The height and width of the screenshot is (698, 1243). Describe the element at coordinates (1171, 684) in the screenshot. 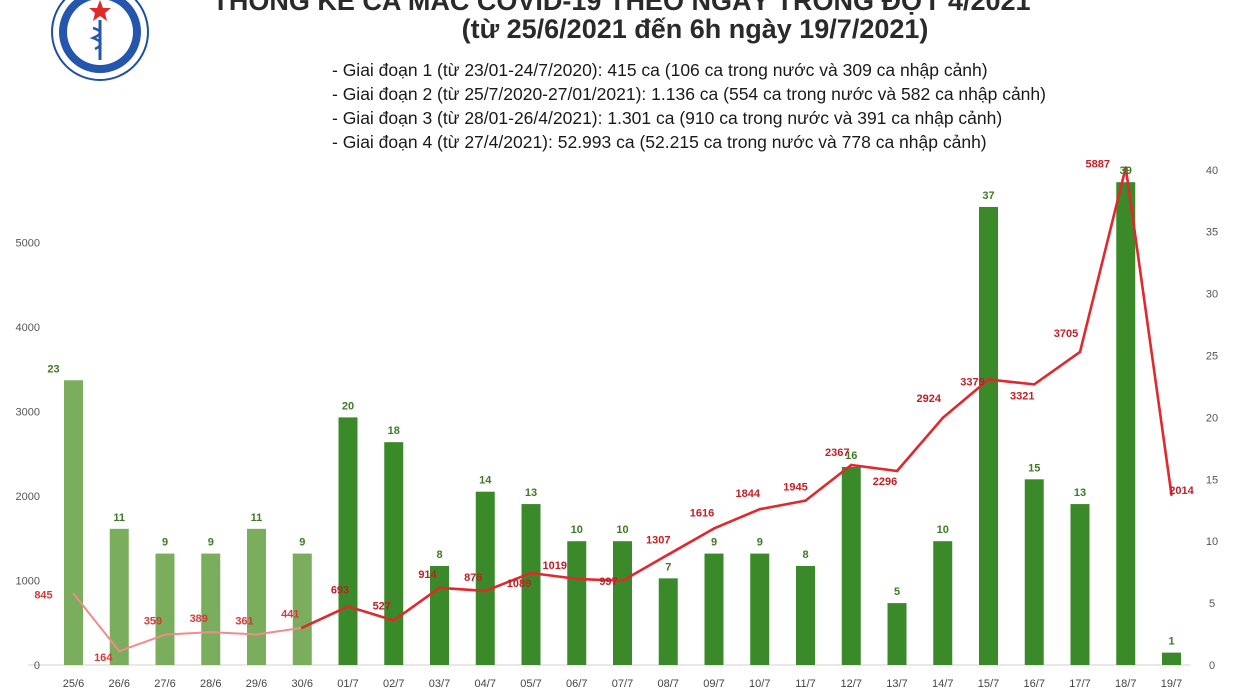

I see `x-axis-tick-label: 19/7` at that location.